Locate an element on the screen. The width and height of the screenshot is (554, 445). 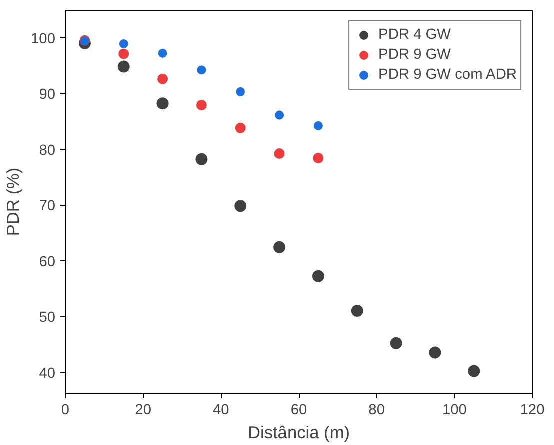
y-axis-title: PDR (%) is located at coordinates (13, 202).